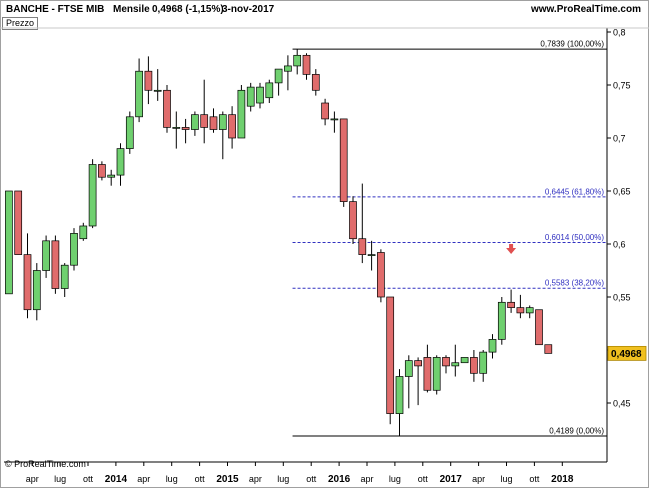 This screenshot has width=651, height=490. What do you see at coordinates (574, 237) in the screenshot?
I see `fib-level-label: 0,6014 (50,00%)` at bounding box center [574, 237].